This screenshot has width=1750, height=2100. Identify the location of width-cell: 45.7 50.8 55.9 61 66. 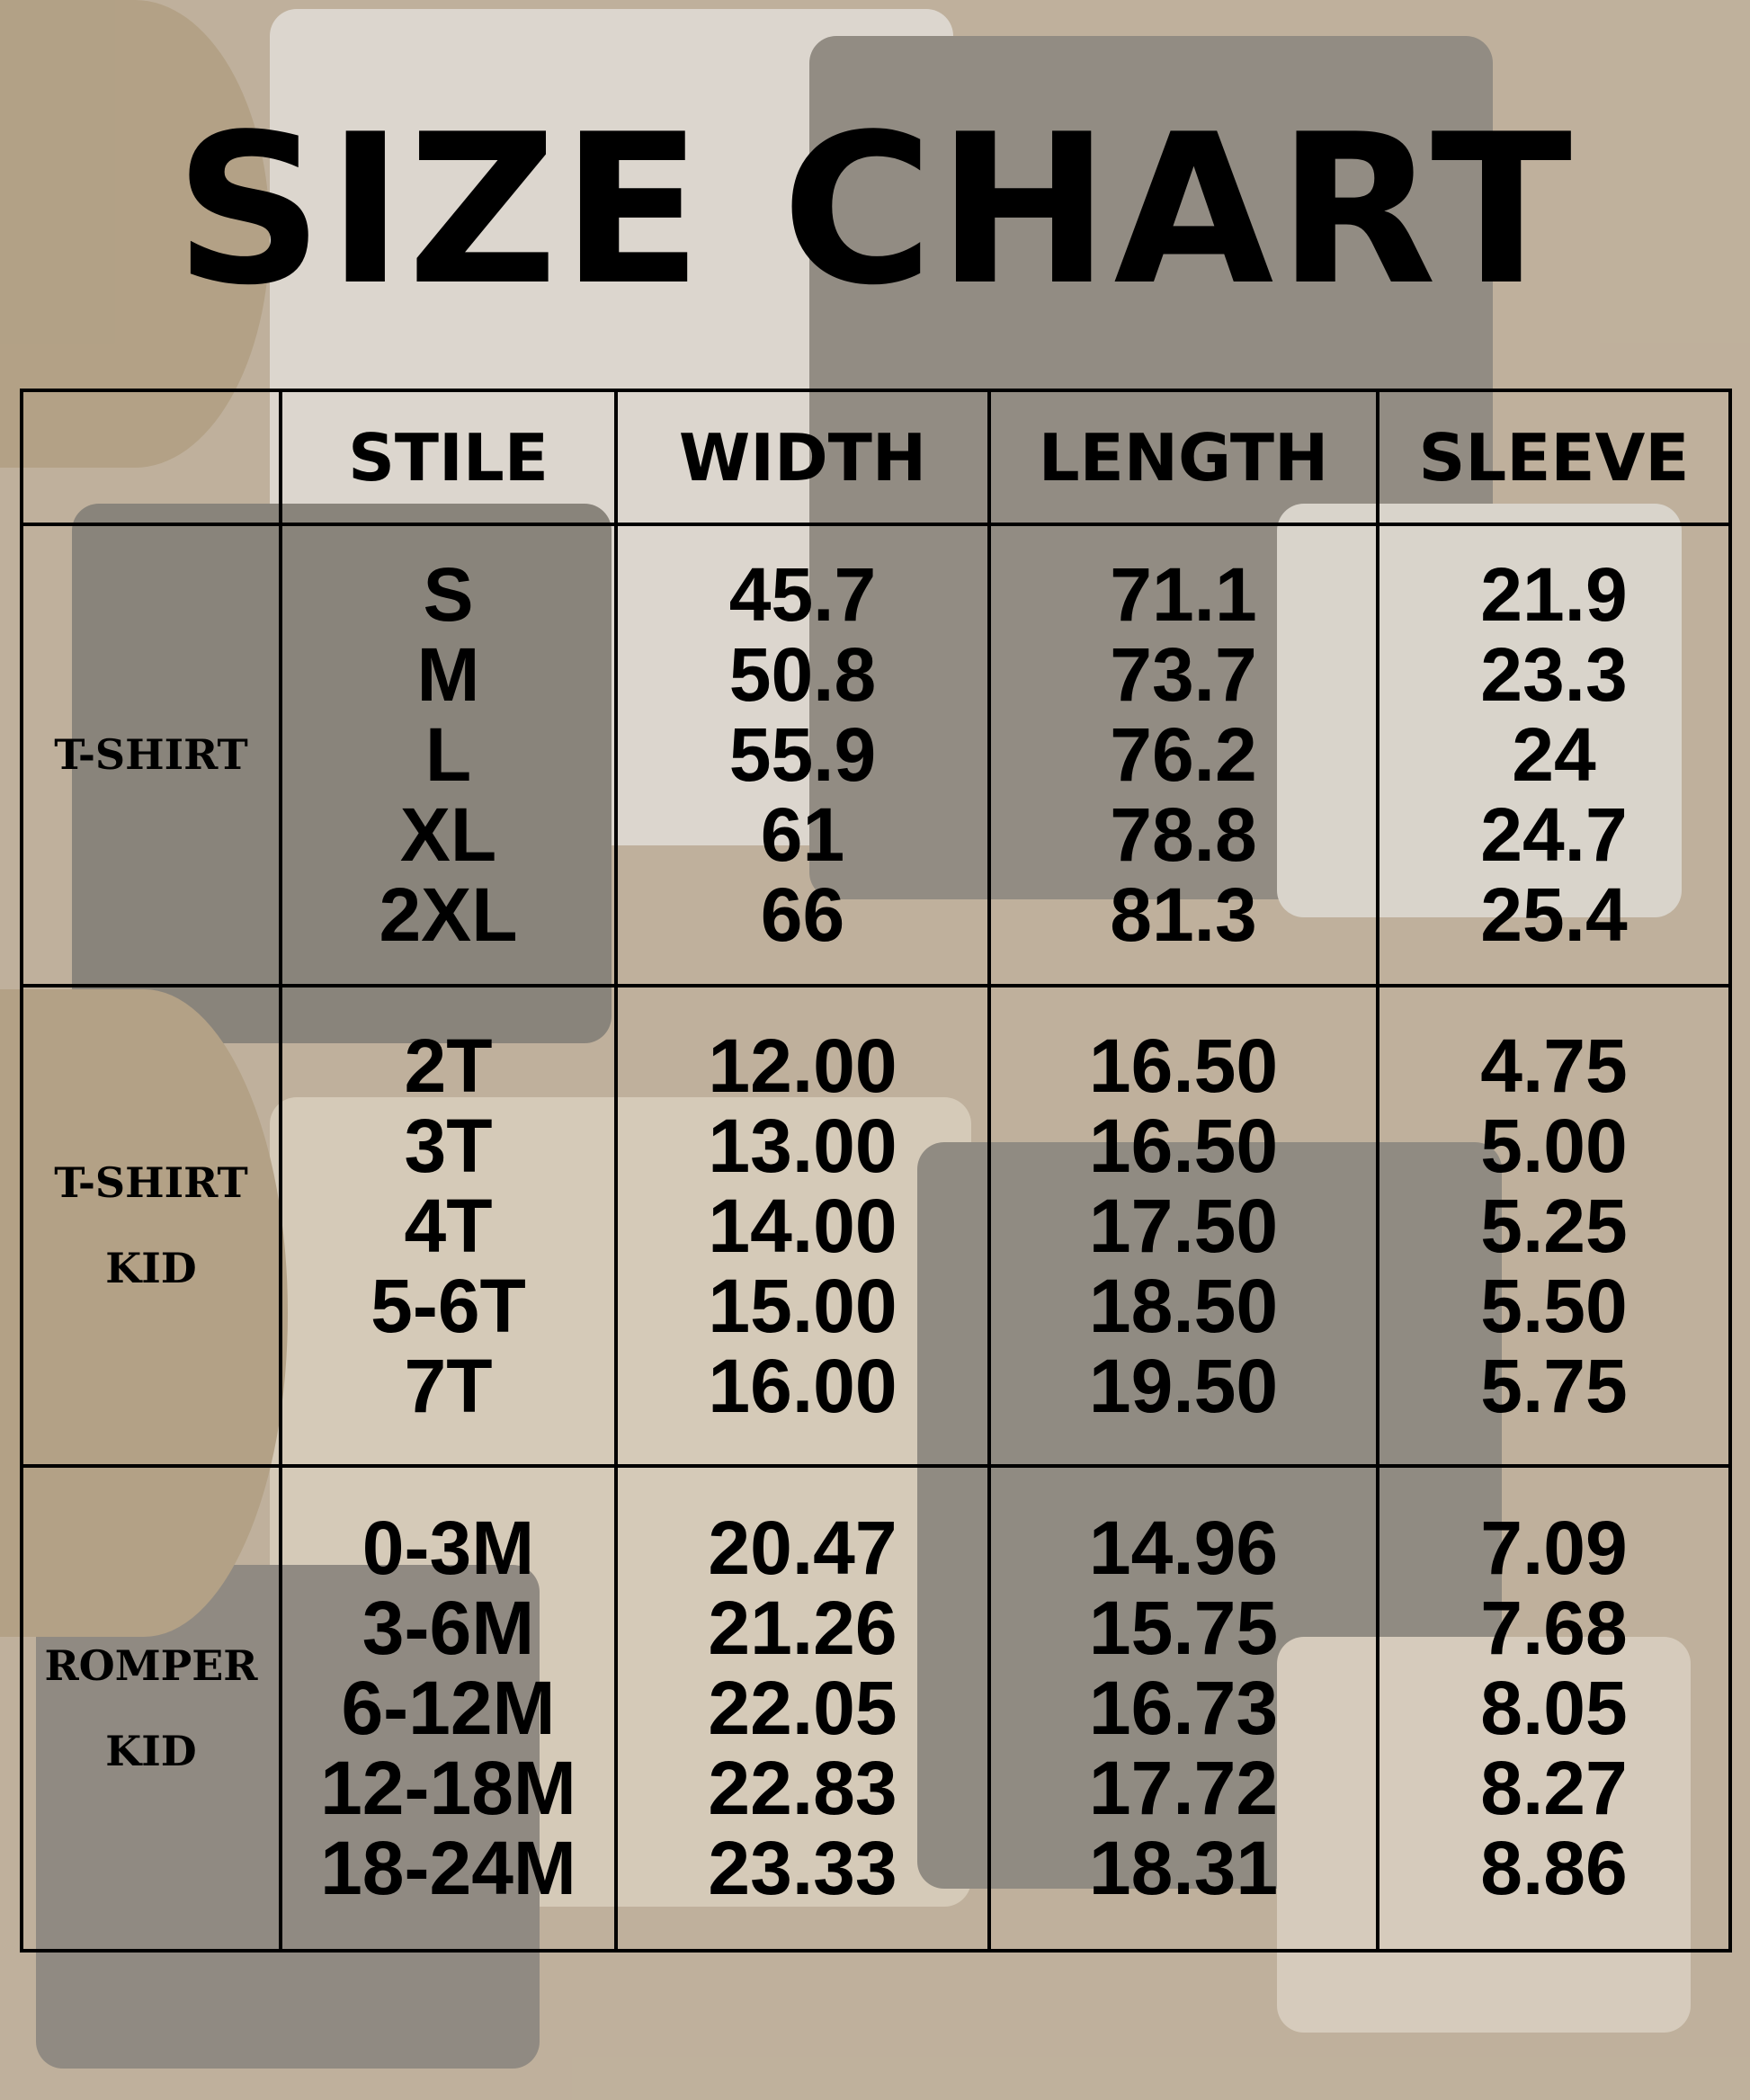
(803, 755).